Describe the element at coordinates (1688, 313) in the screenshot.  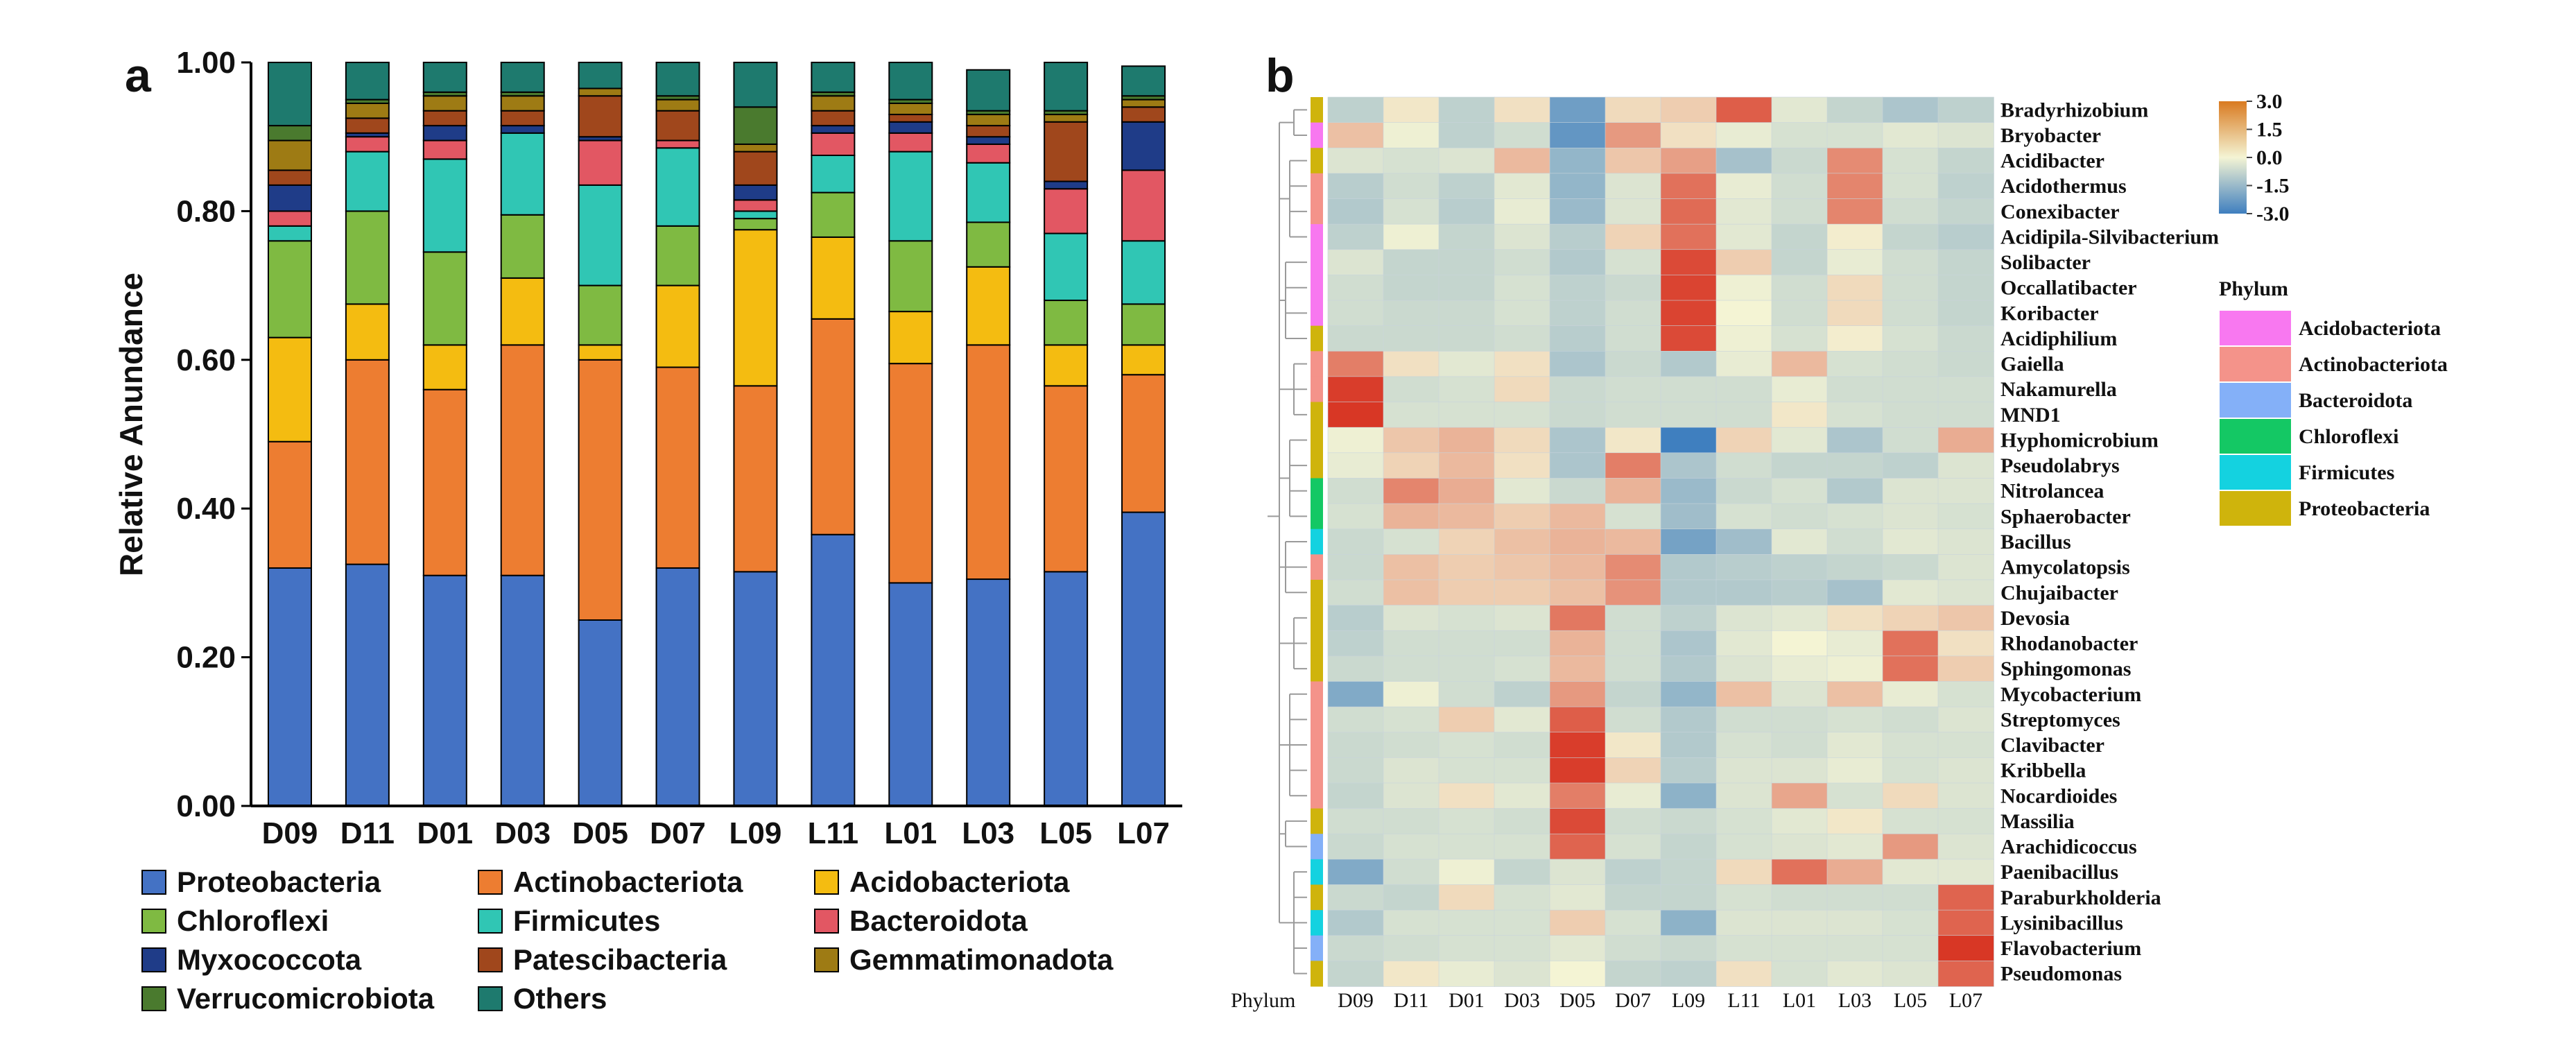
I see `heatmap-cell-koribacter-l09` at that location.